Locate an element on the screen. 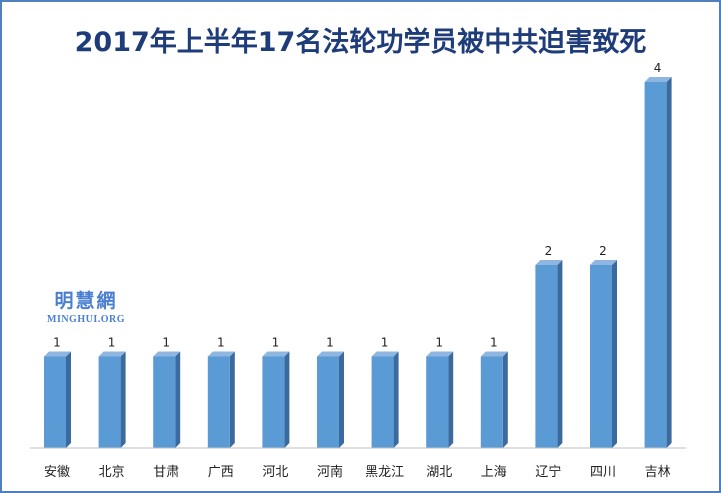  x-tick-label: 辽宁 is located at coordinates (548, 472).